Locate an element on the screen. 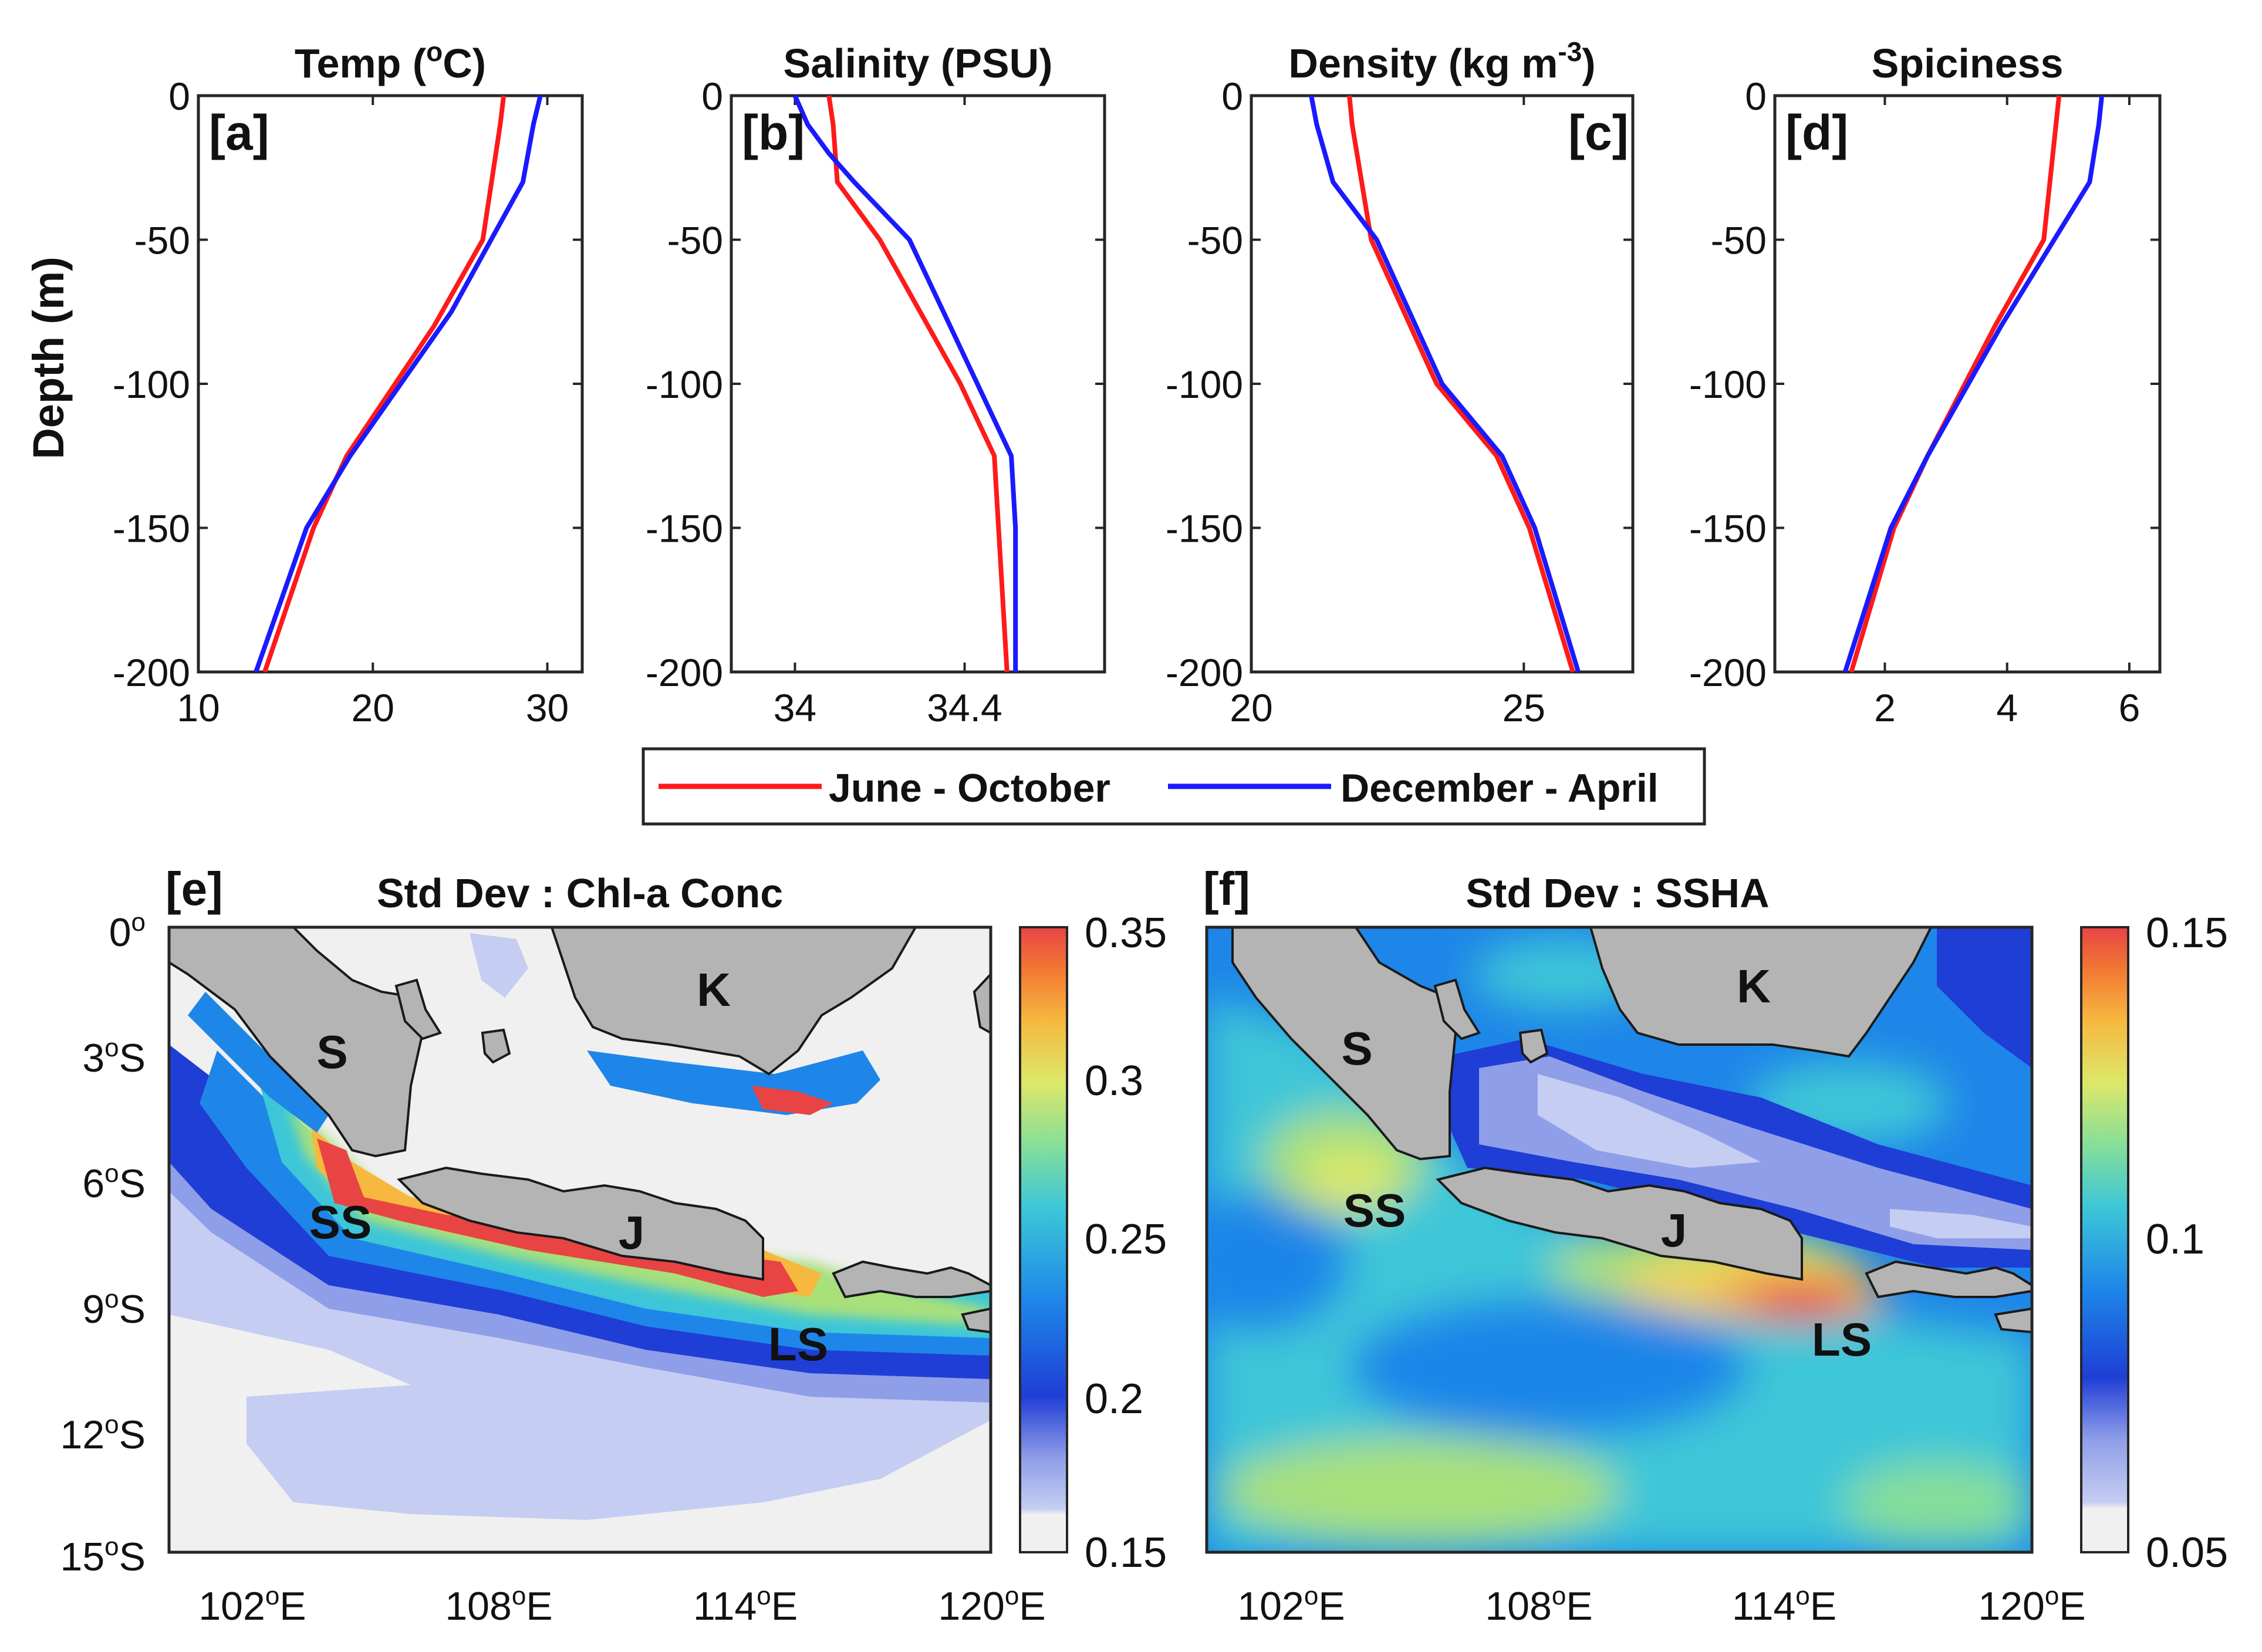 This screenshot has height=1652, width=2262. profile-panel-d: 0 -50 -100 -150 -200 2 4 6 [d] Spiciness is located at coordinates (1925, 384).